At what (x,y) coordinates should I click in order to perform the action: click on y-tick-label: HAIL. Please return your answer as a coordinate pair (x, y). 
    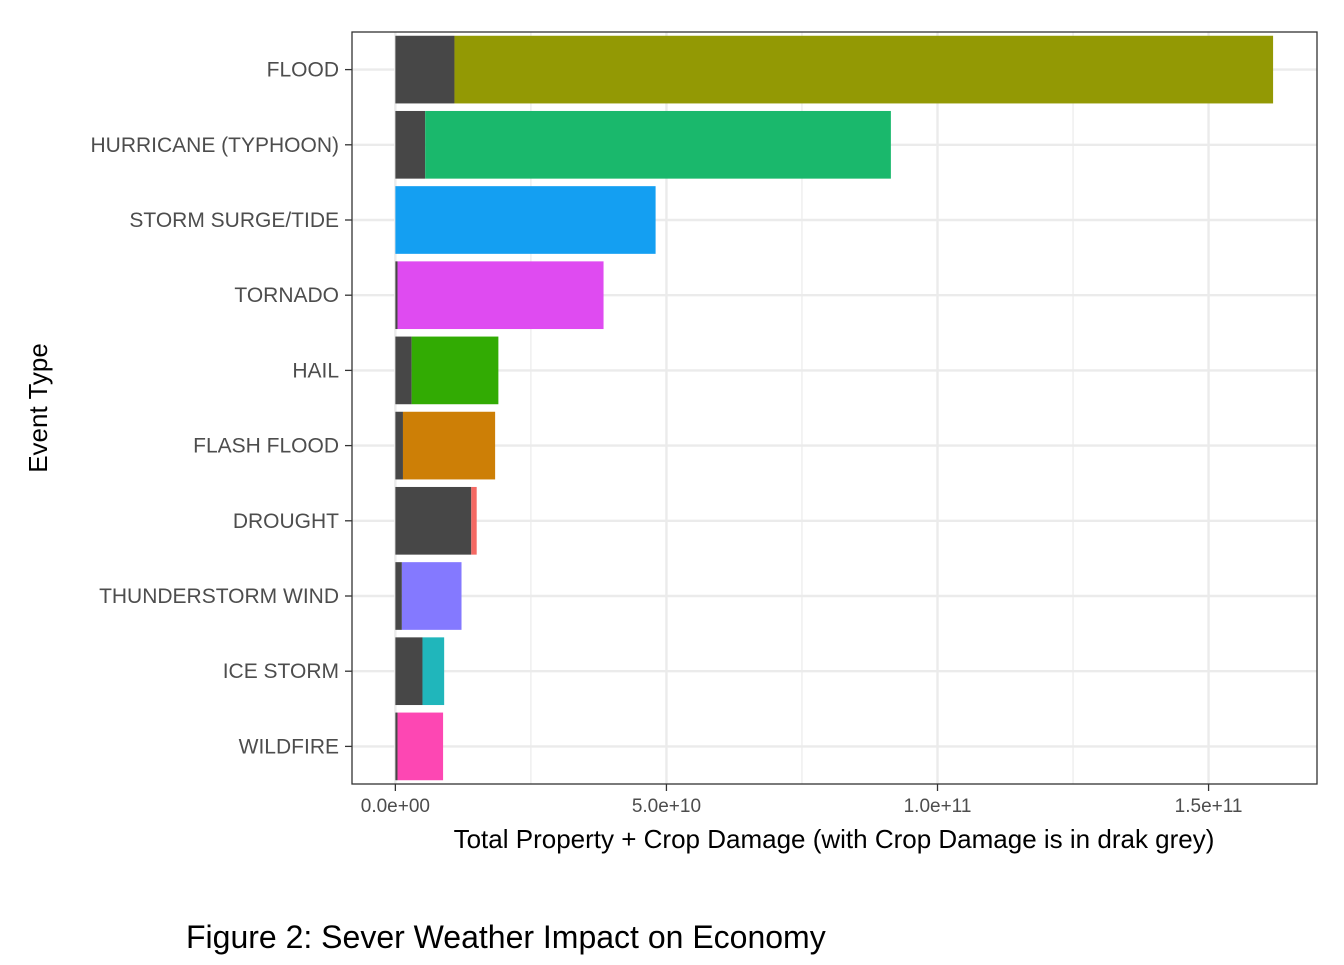
    Looking at the image, I should click on (315, 370).